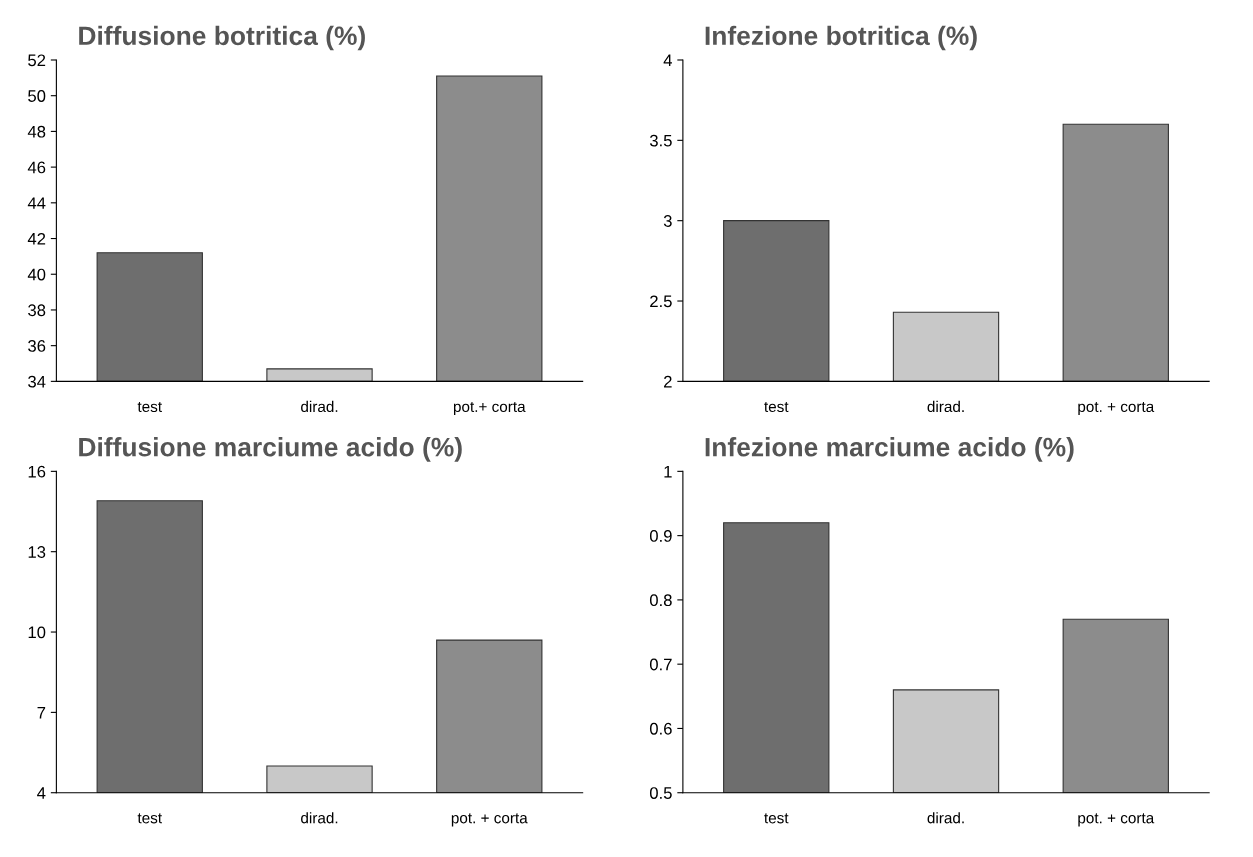 This screenshot has width=1253, height=857. I want to click on y-tick-label: 34, so click(37, 381).